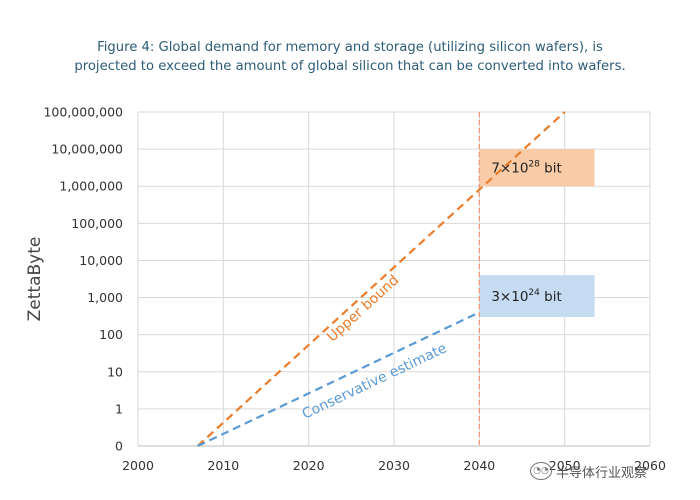 This screenshot has height=500, width=700. Describe the element at coordinates (91, 186) in the screenshot. I see `y-tick-label: 1,000,000` at that location.